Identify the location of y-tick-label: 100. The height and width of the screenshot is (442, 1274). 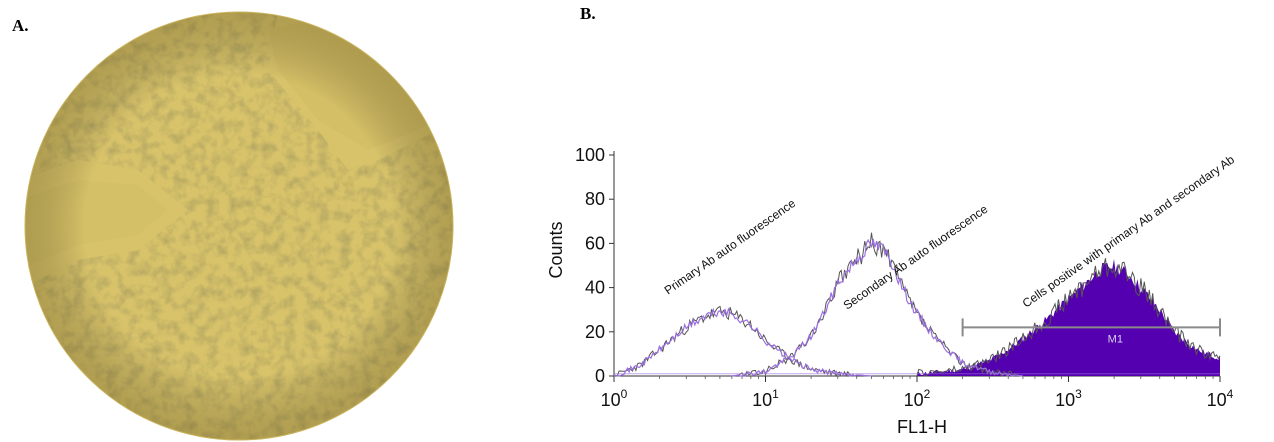
(590, 155).